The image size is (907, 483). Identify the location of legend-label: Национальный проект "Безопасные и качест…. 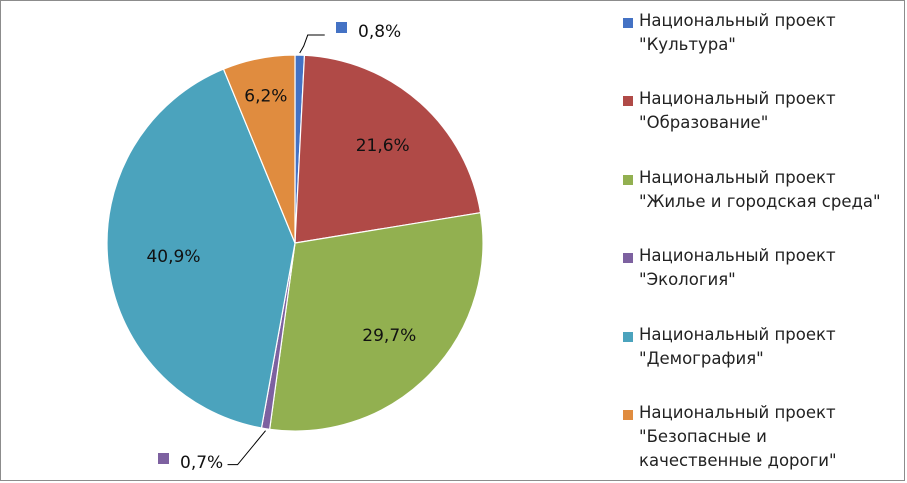
(738, 436).